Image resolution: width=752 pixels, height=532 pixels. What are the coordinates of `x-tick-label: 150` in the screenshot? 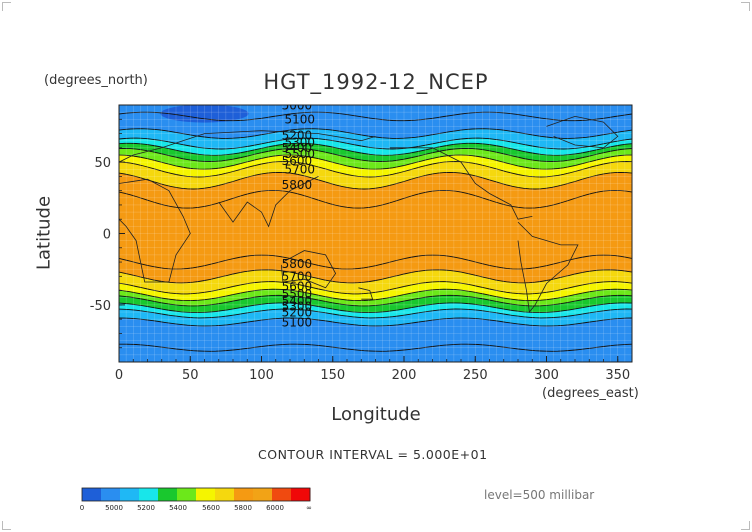 It's located at (332, 375).